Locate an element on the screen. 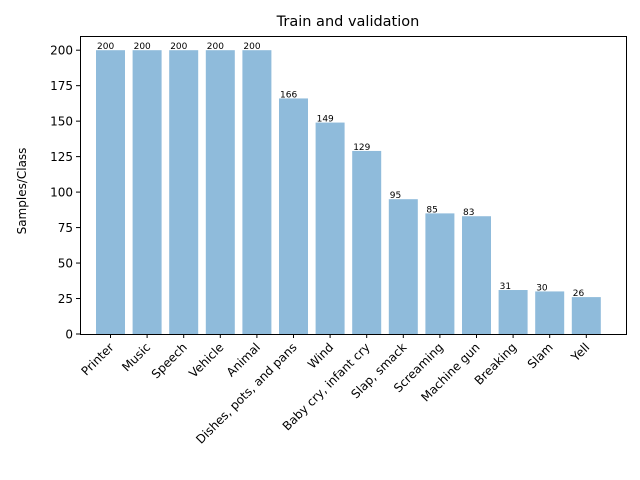  y-tick-label: 50 is located at coordinates (65, 264).